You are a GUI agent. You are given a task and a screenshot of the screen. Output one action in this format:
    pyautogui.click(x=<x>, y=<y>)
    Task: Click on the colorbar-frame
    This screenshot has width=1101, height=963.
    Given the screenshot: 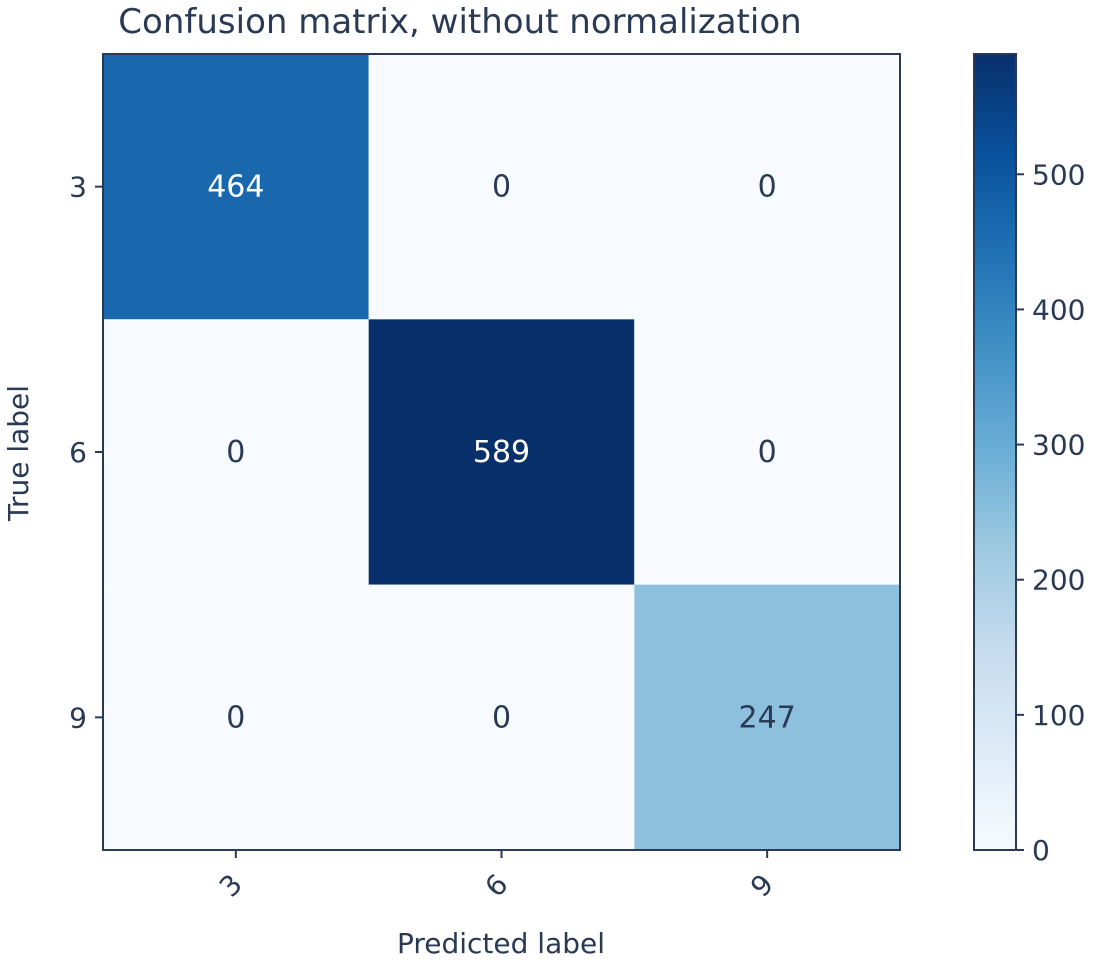 What is the action you would take?
    pyautogui.click(x=995, y=452)
    